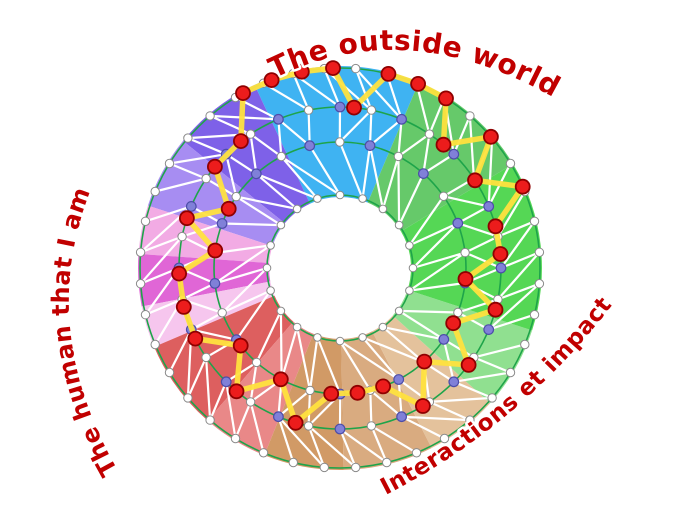  I want to click on sector-violet, so click(216, 193).